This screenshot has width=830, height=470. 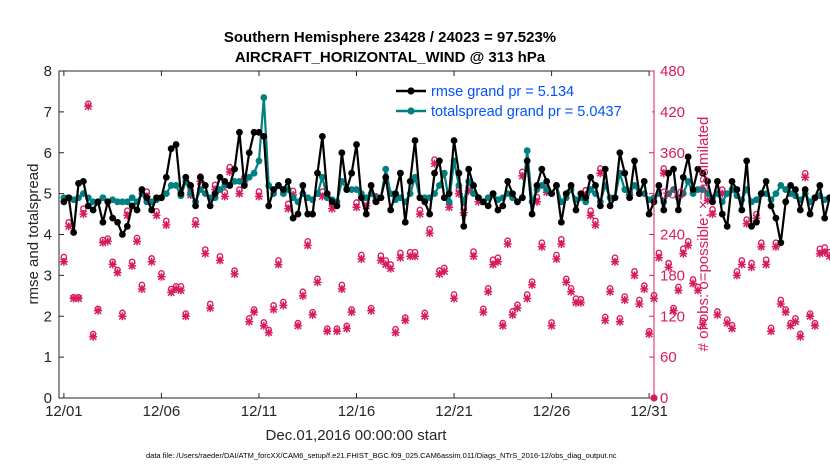 I want to click on legend-label-rmse: rmse grand pr = 5.134, so click(x=502, y=92).